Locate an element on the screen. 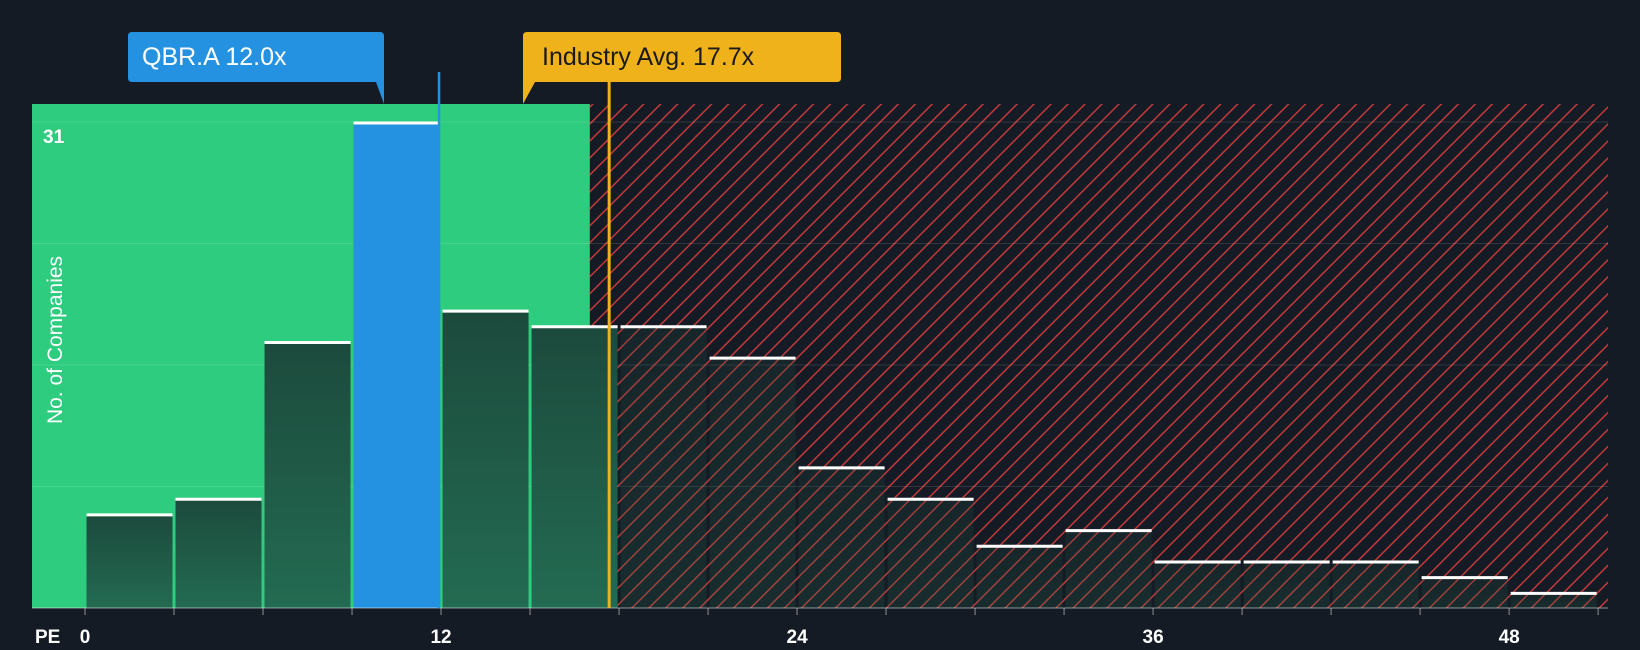 The height and width of the screenshot is (650, 1640). x-tick-label: 24 is located at coordinates (798, 637).